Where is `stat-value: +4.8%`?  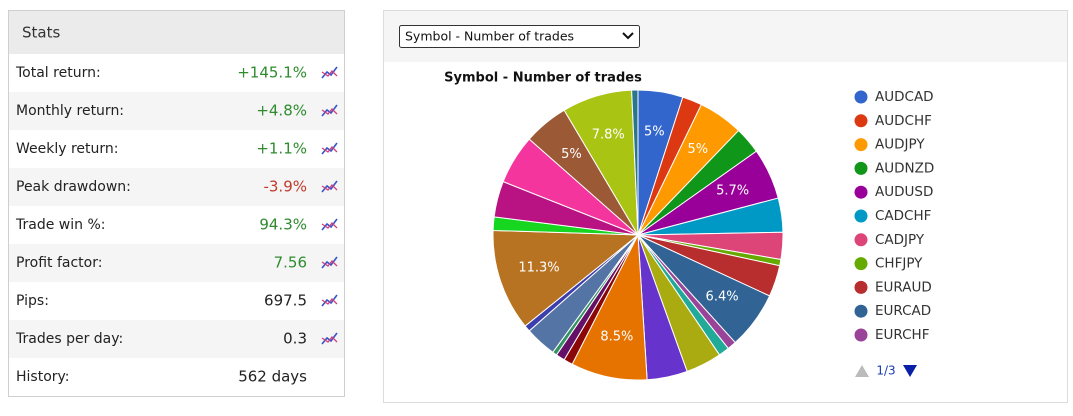
stat-value: +4.8% is located at coordinates (281, 111).